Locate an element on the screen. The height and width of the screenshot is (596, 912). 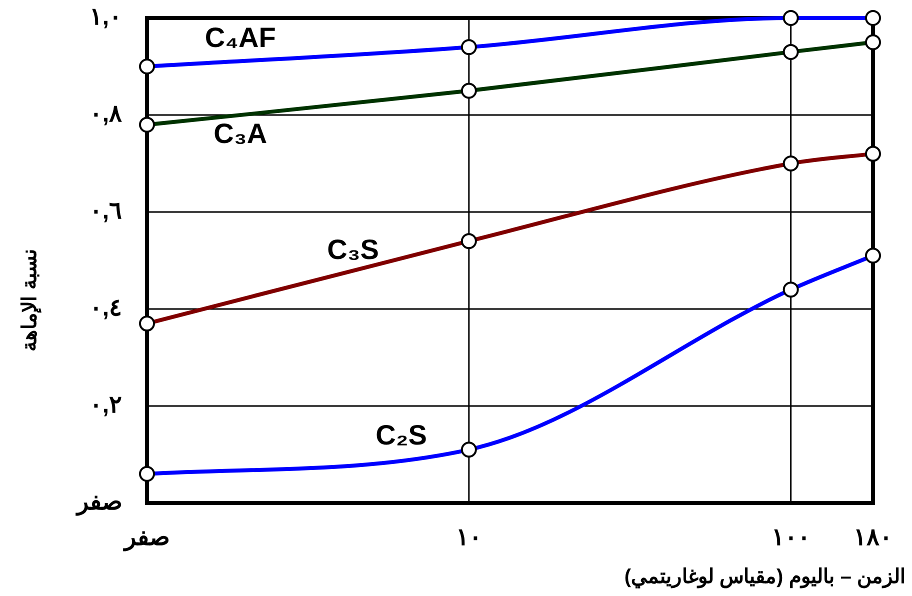
x-tick-label: ١٠٠ is located at coordinates (790, 537).